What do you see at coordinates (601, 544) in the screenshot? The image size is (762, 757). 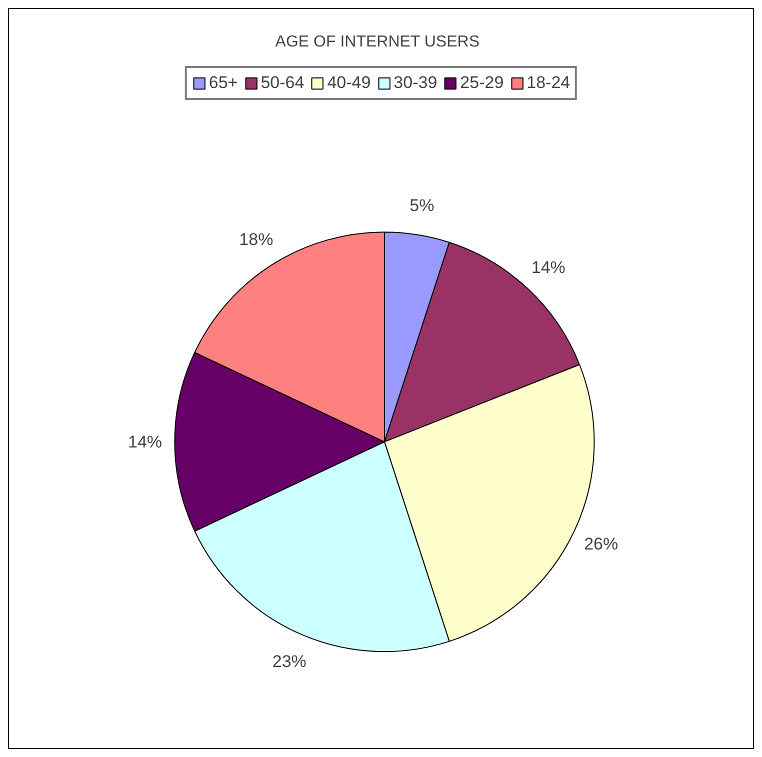 I see `data-label: 26%` at bounding box center [601, 544].